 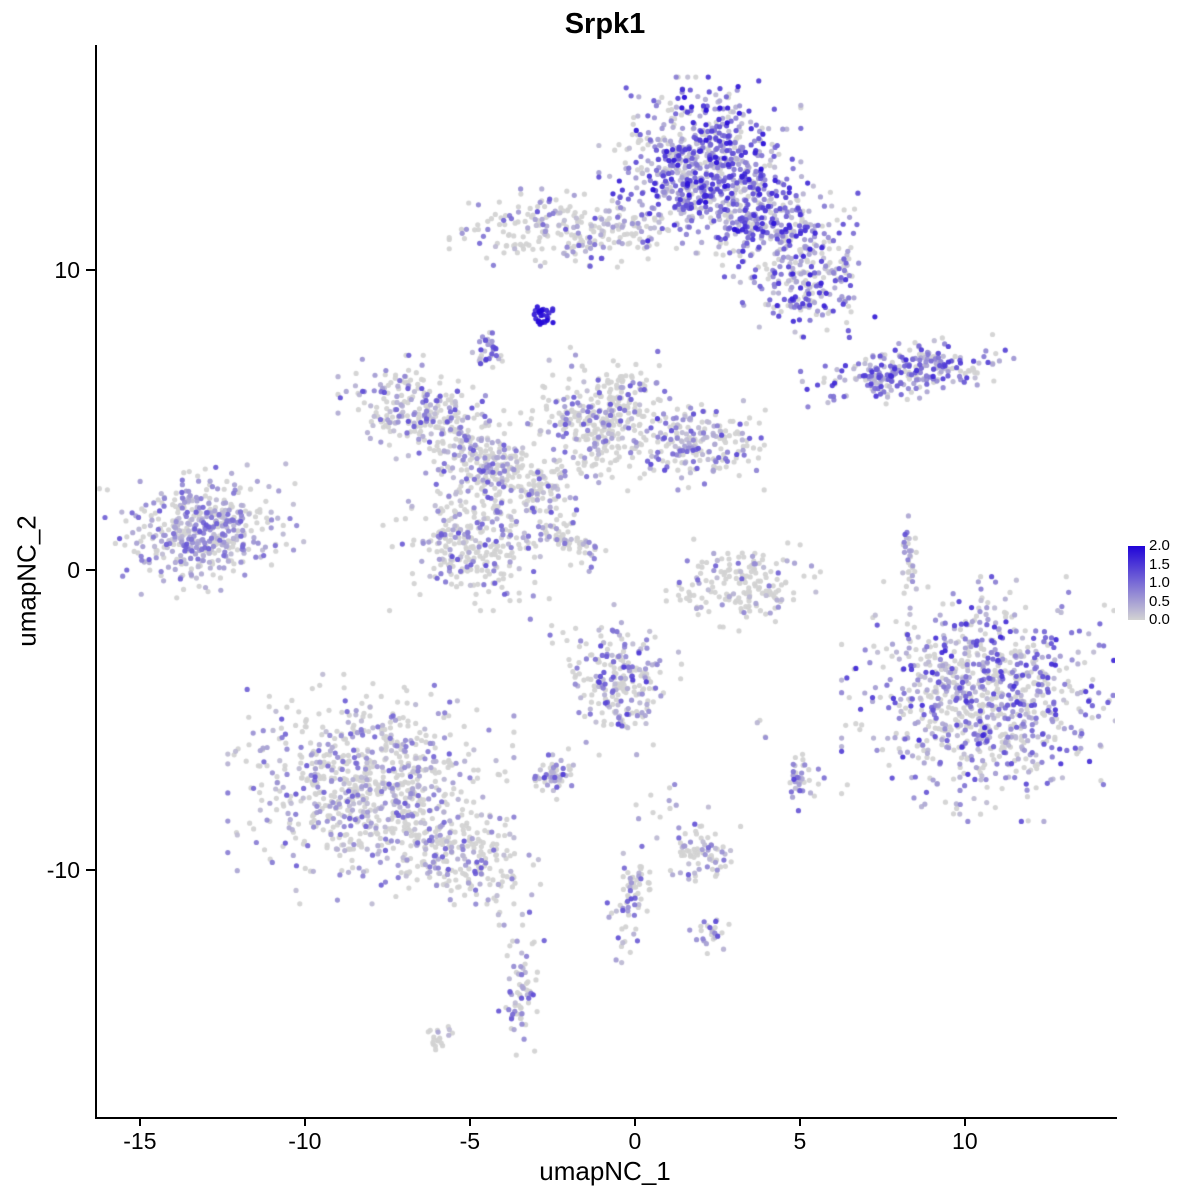 I want to click on y-tick-label: 10, so click(x=67, y=270).